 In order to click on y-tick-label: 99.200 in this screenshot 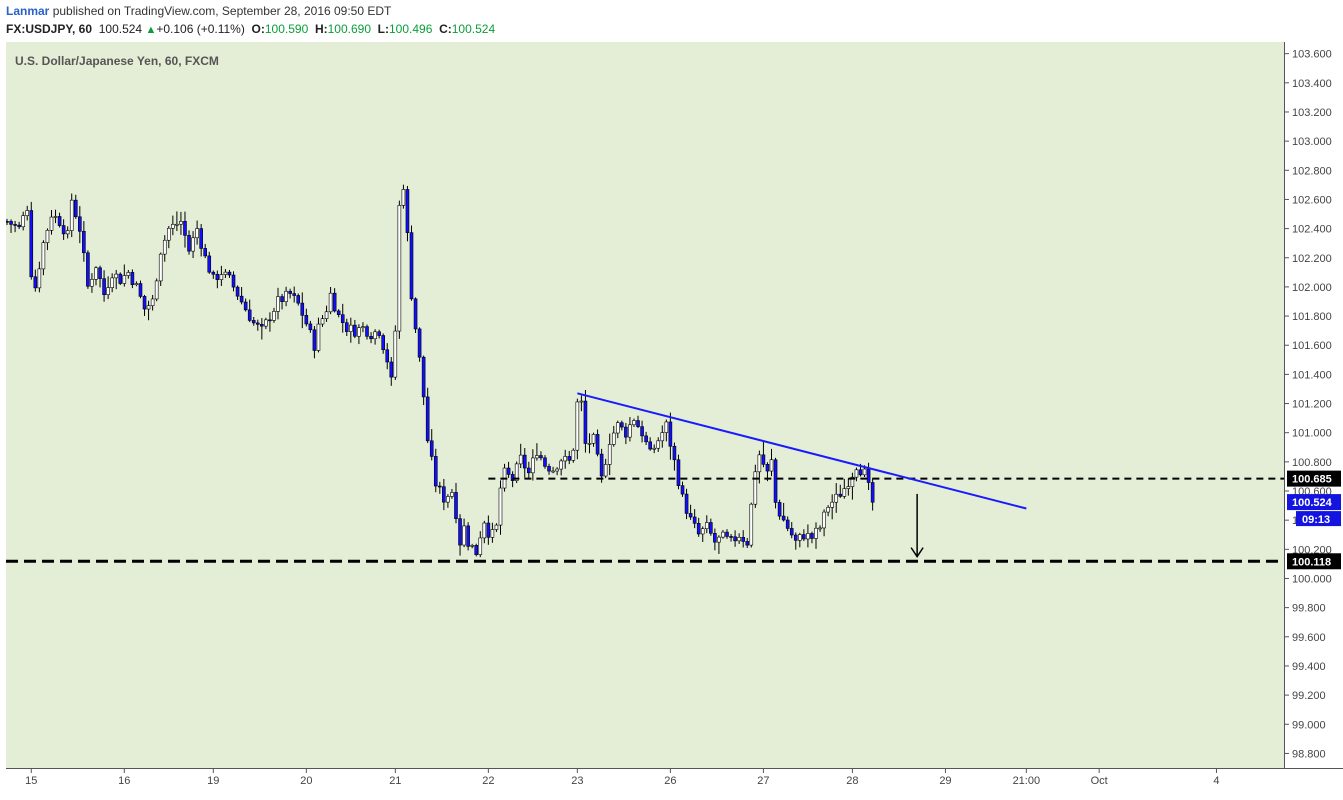, I will do `click(1309, 696)`.